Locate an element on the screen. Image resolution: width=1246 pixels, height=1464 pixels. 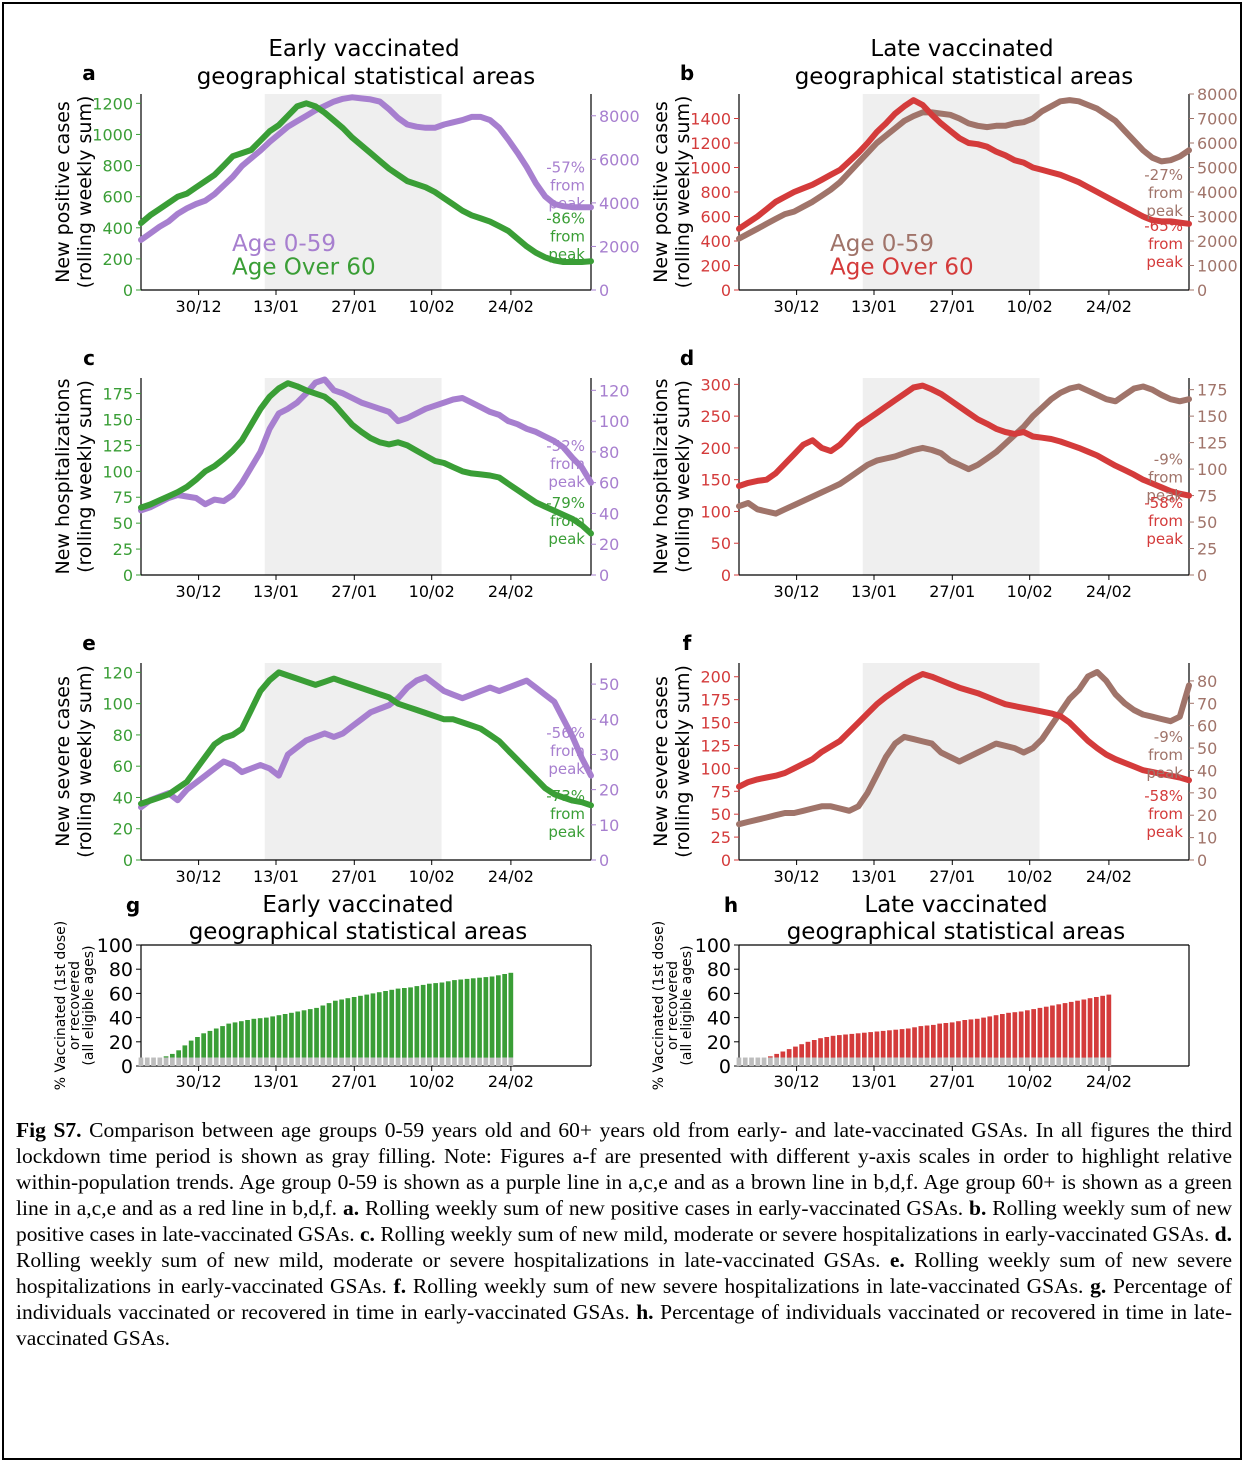
panel-f-xtick-label: 30/12 is located at coordinates (797, 876).